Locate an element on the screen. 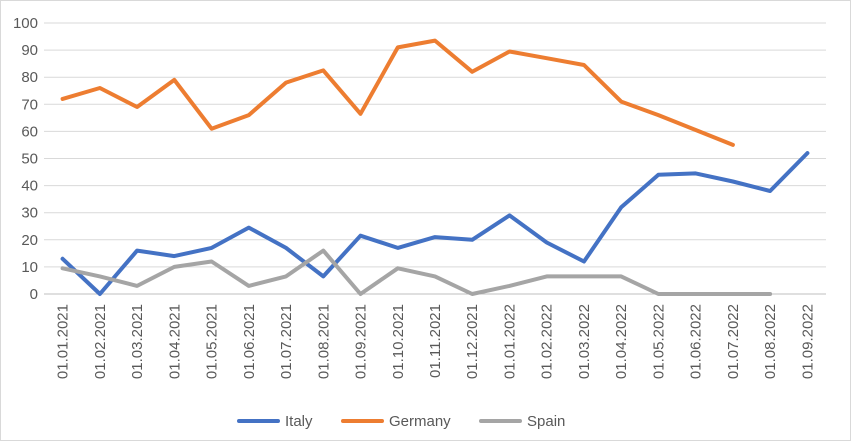 Image resolution: width=851 pixels, height=441 pixels. x-tick-label: 01.04.2022 is located at coordinates (621, 341).